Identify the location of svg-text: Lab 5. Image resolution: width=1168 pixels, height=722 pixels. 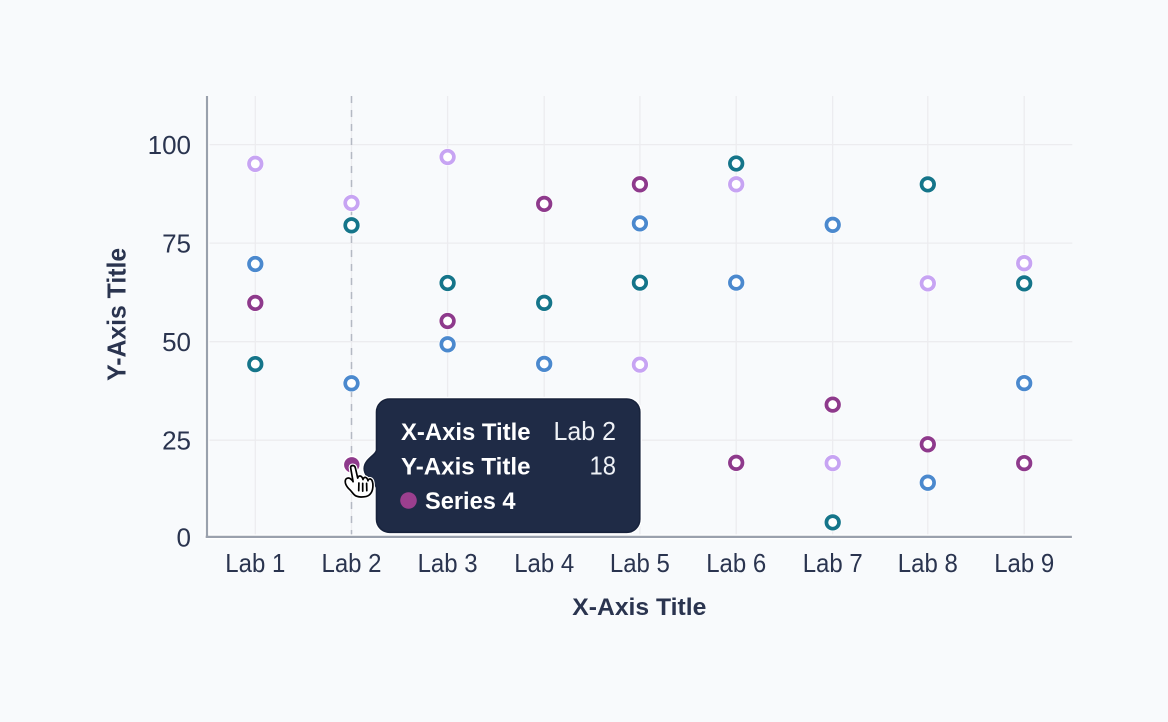
(640, 563).